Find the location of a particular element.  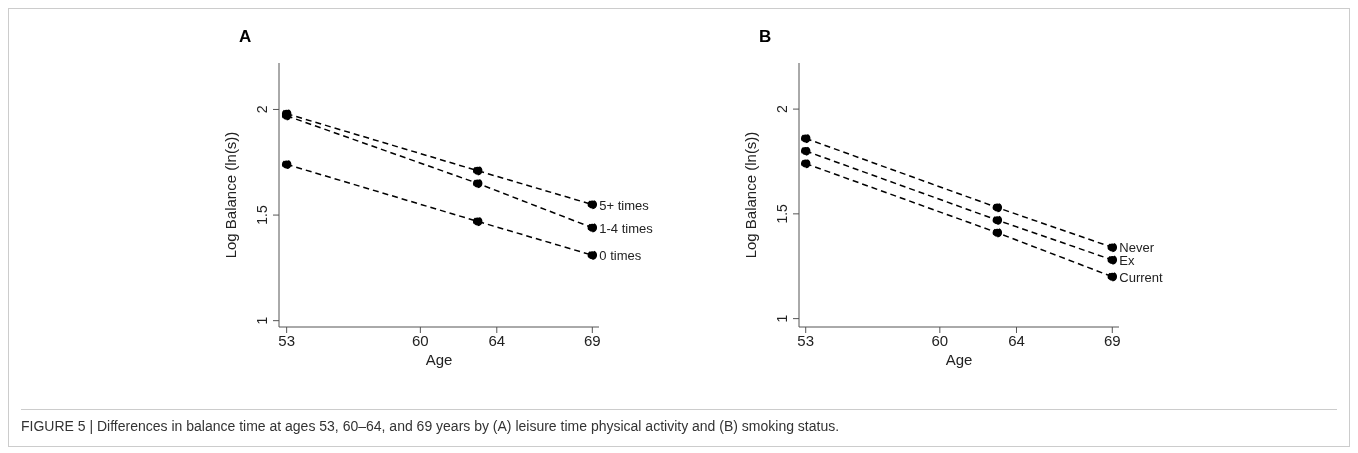

series-label: 0 times is located at coordinates (620, 256).